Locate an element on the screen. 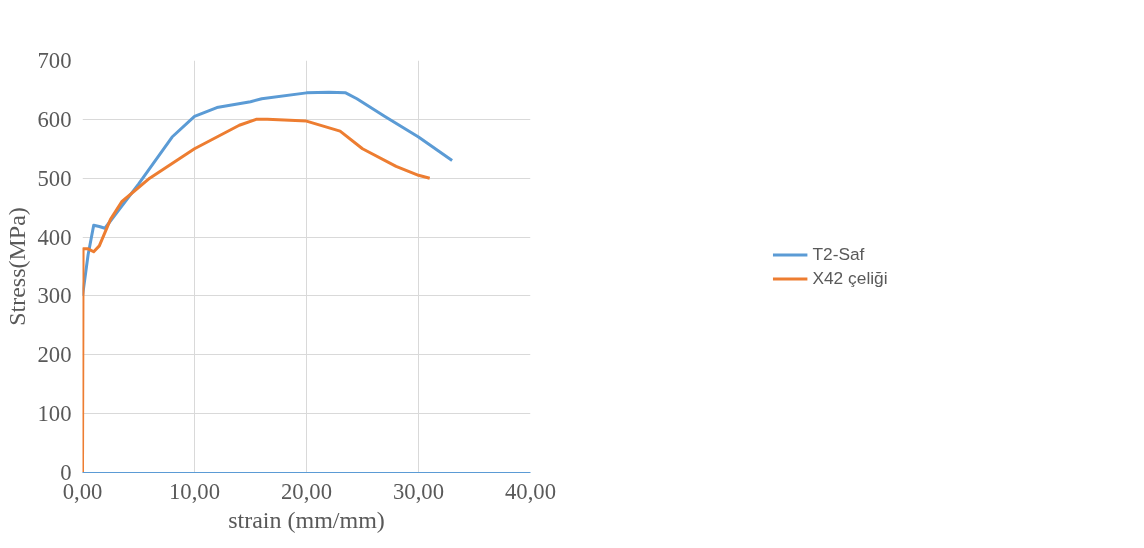 This screenshot has height=548, width=1144. y-tick-label: 300 is located at coordinates (54, 296).